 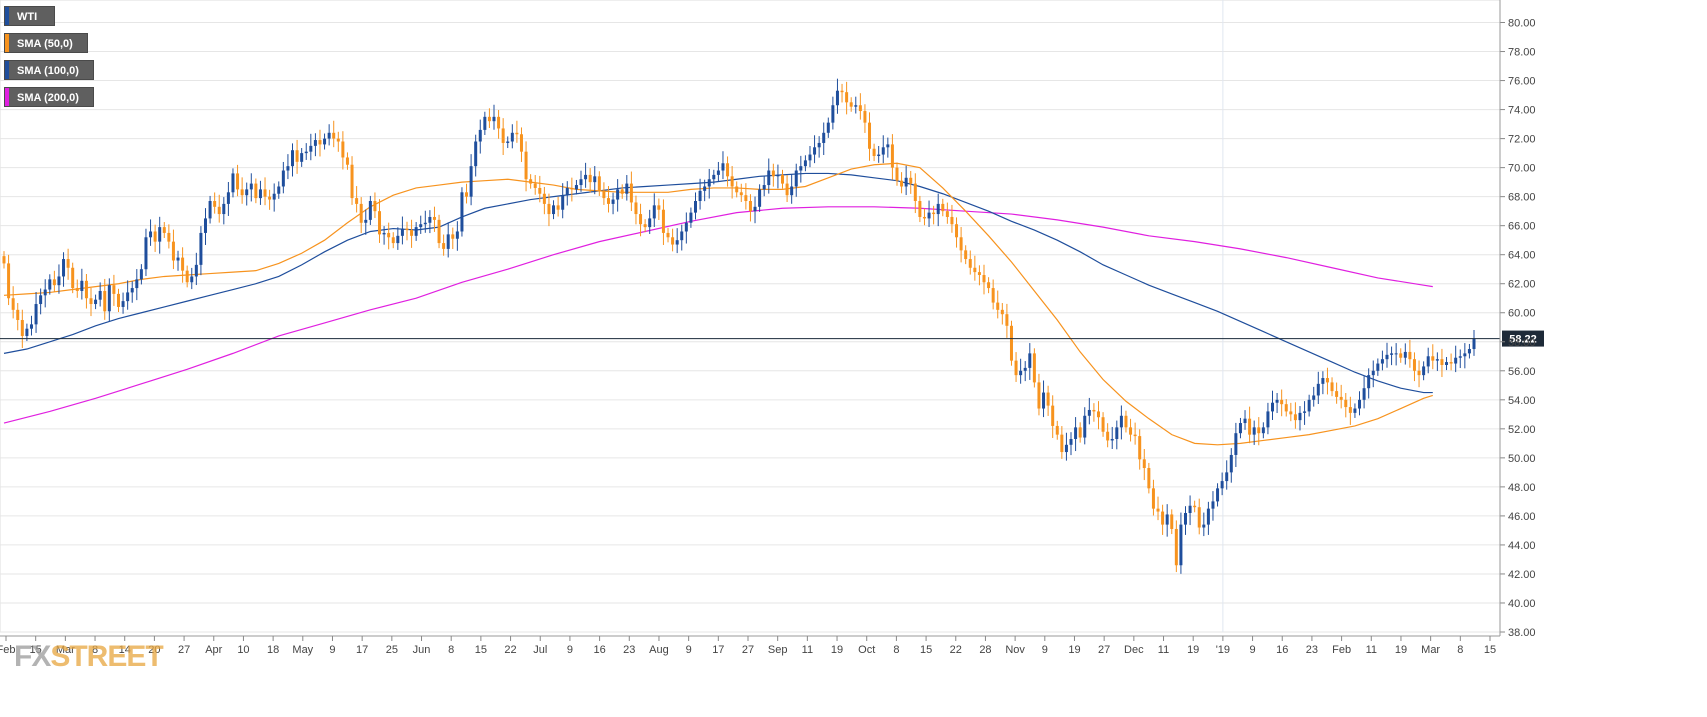 What do you see at coordinates (49, 70) in the screenshot?
I see `legend-item-sma-100: SMA (100,0)` at bounding box center [49, 70].